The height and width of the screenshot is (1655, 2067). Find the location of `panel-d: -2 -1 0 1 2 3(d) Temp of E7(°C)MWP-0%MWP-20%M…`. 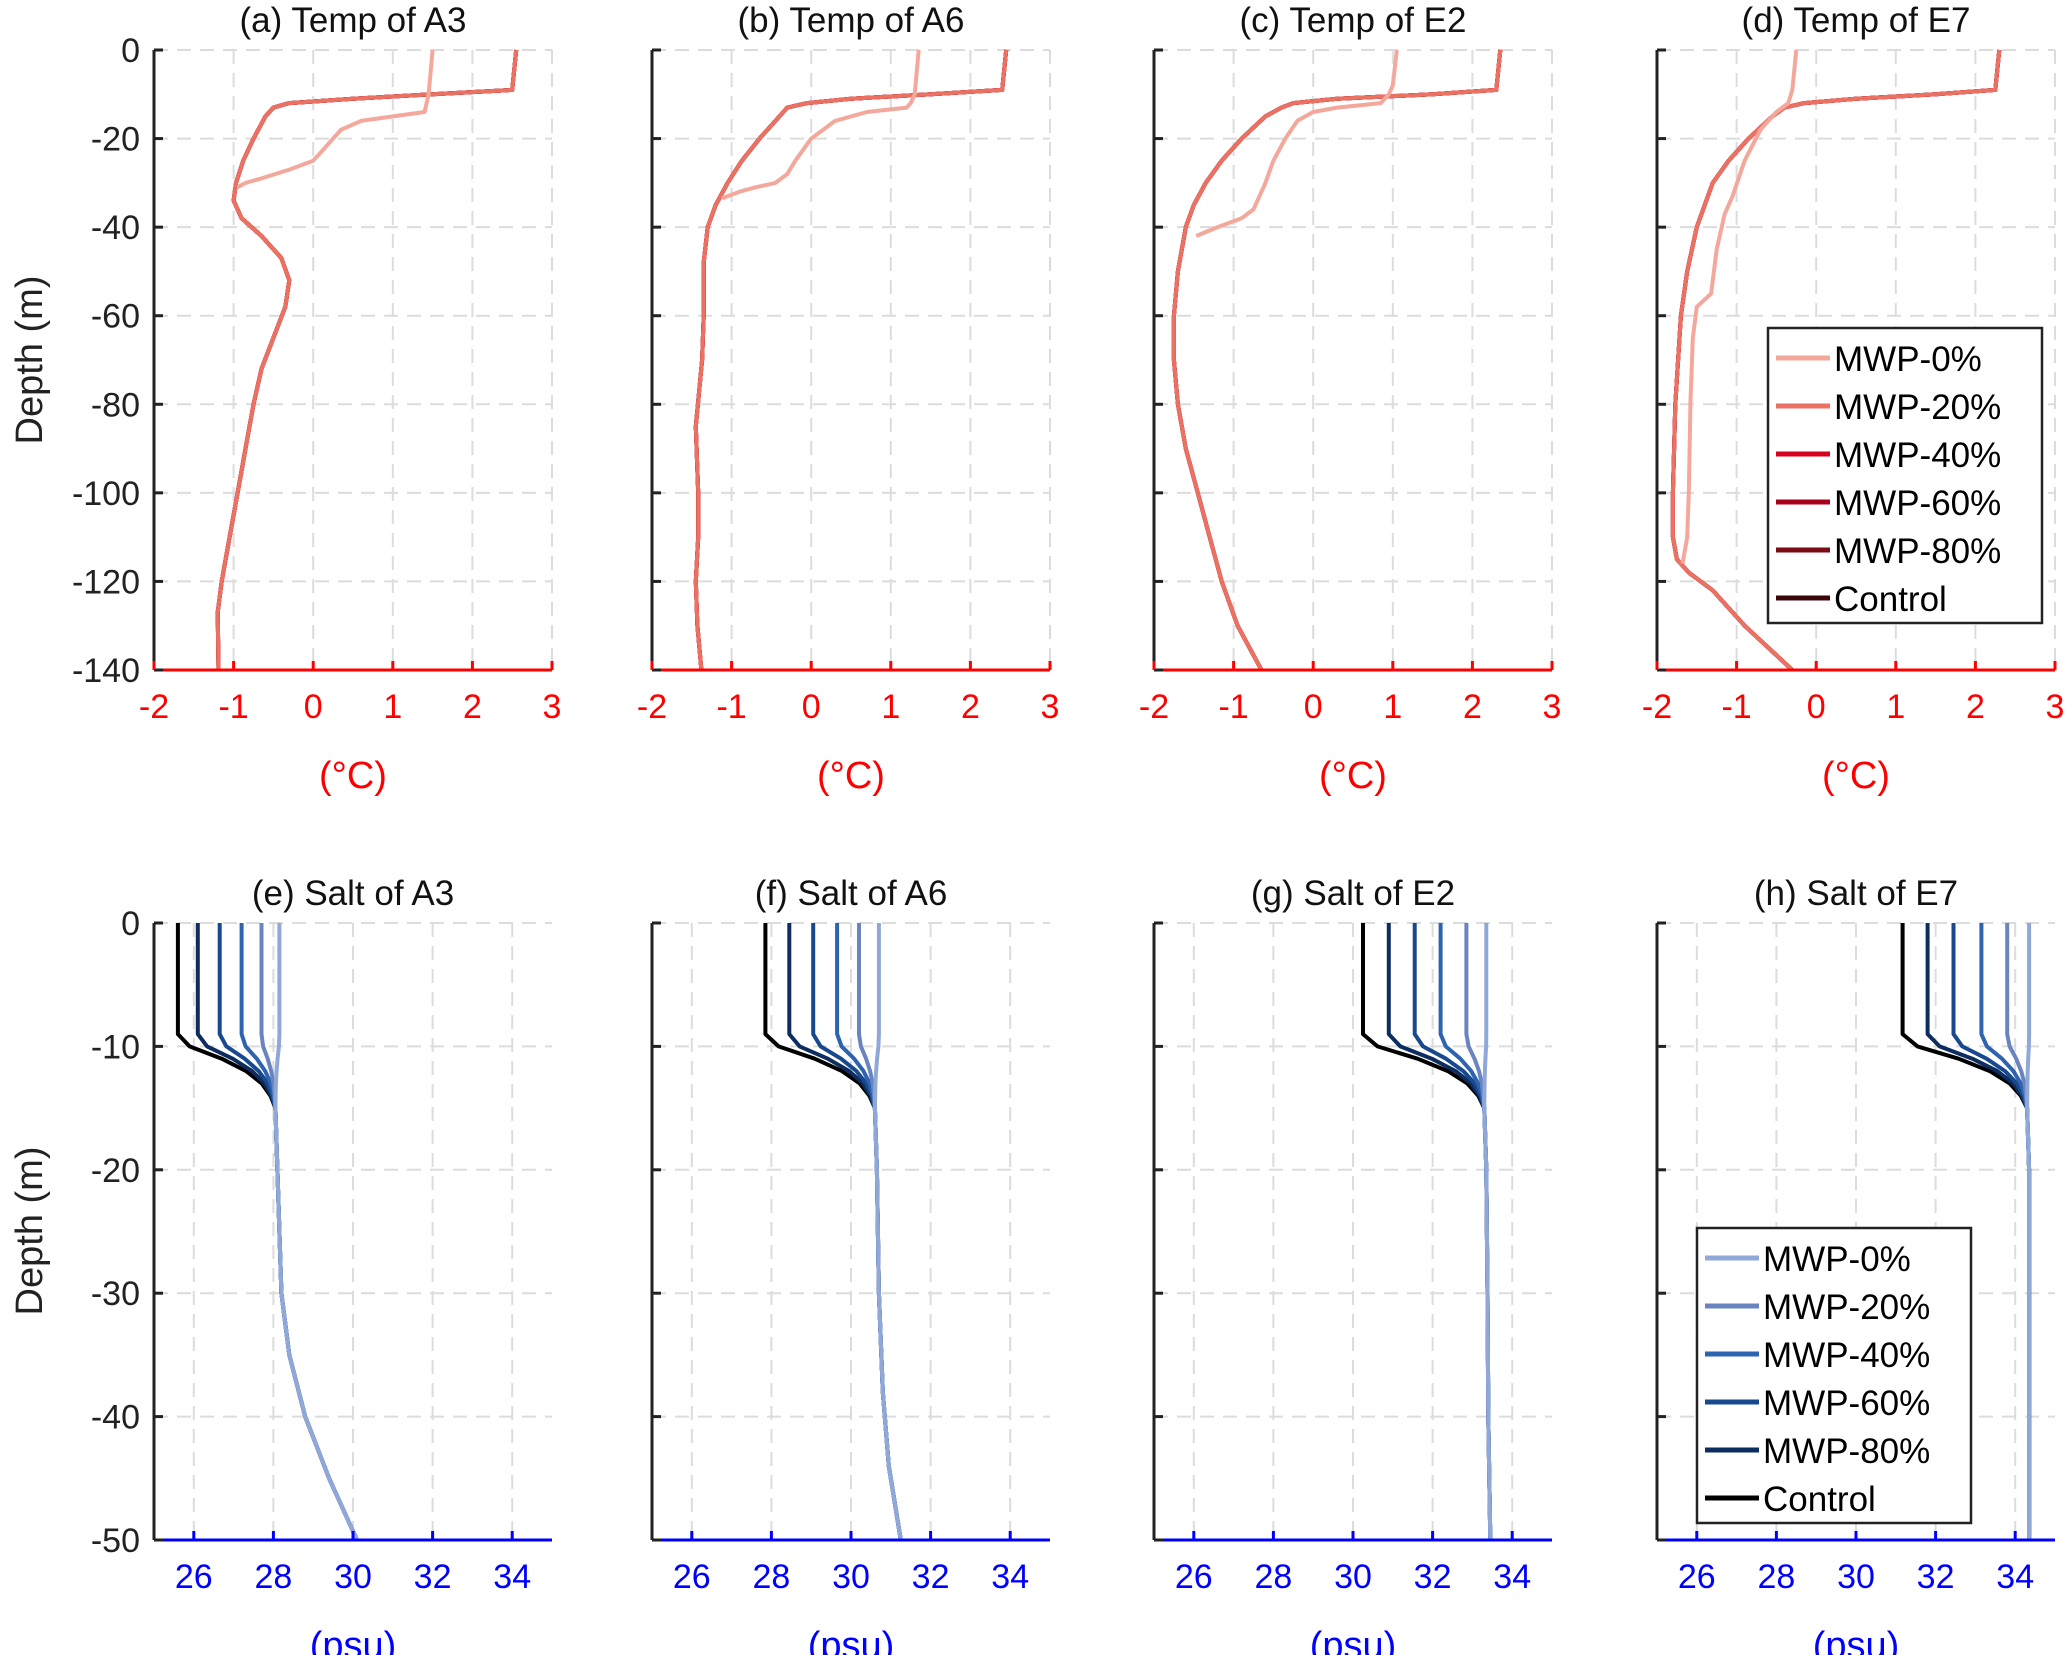

panel-d: -2 -1 0 1 2 3(d) Temp of E7(°C)MWP-0%MWP-20%M… is located at coordinates (1853, 399).